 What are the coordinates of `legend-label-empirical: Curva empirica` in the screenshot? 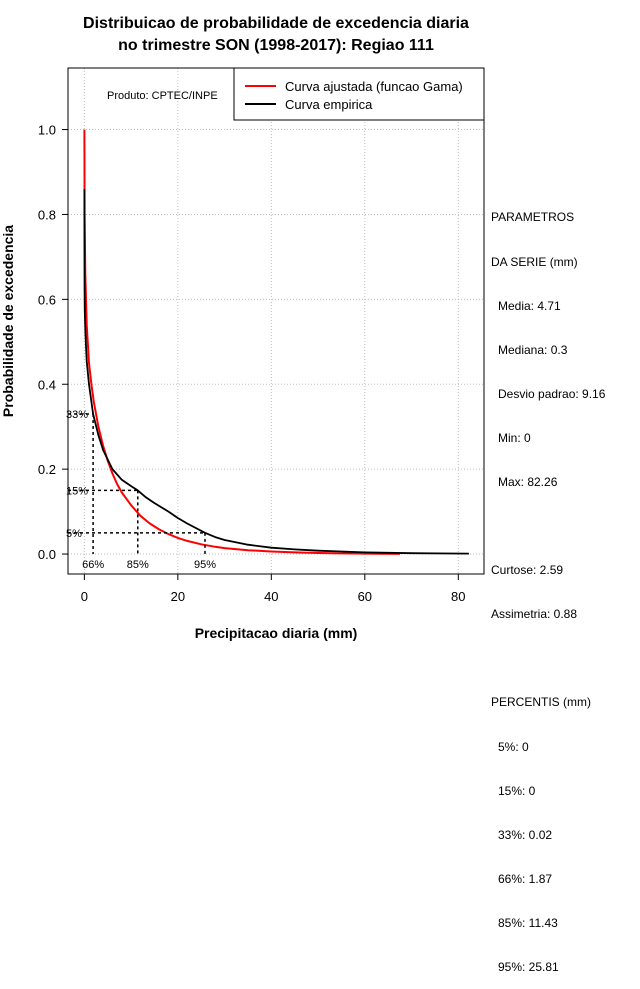 It's located at (329, 104).